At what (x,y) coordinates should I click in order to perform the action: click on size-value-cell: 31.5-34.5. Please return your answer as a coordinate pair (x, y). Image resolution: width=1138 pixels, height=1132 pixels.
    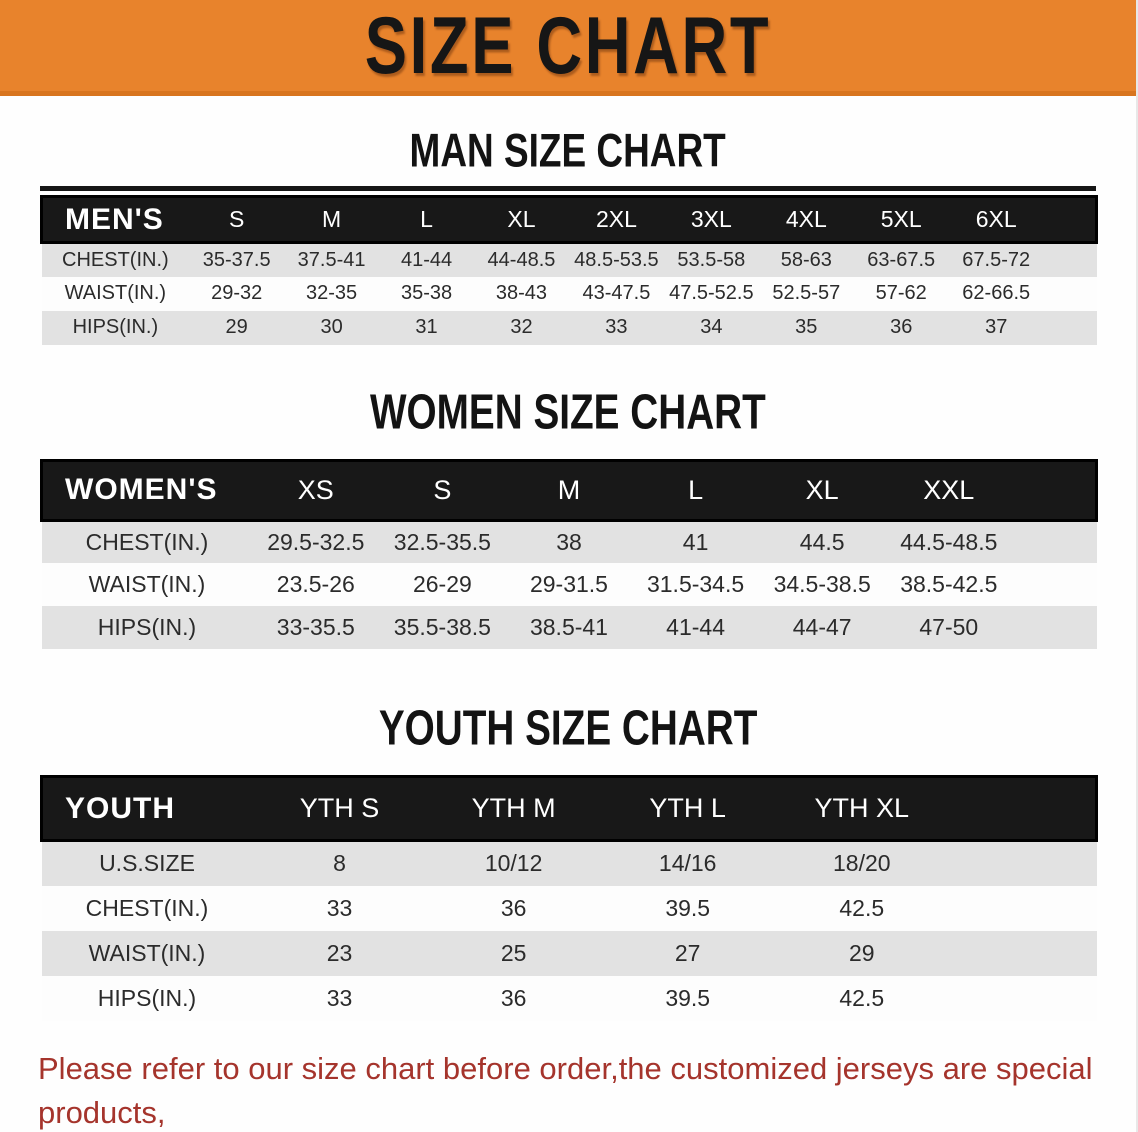
    Looking at the image, I should click on (695, 584).